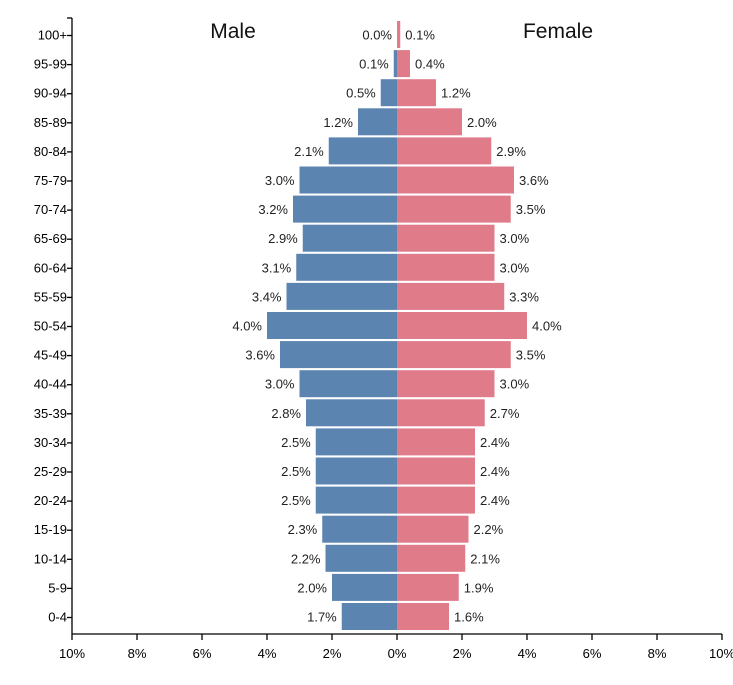 The image size is (733, 685). I want to click on y-tick-label: 15-19, so click(50, 529).